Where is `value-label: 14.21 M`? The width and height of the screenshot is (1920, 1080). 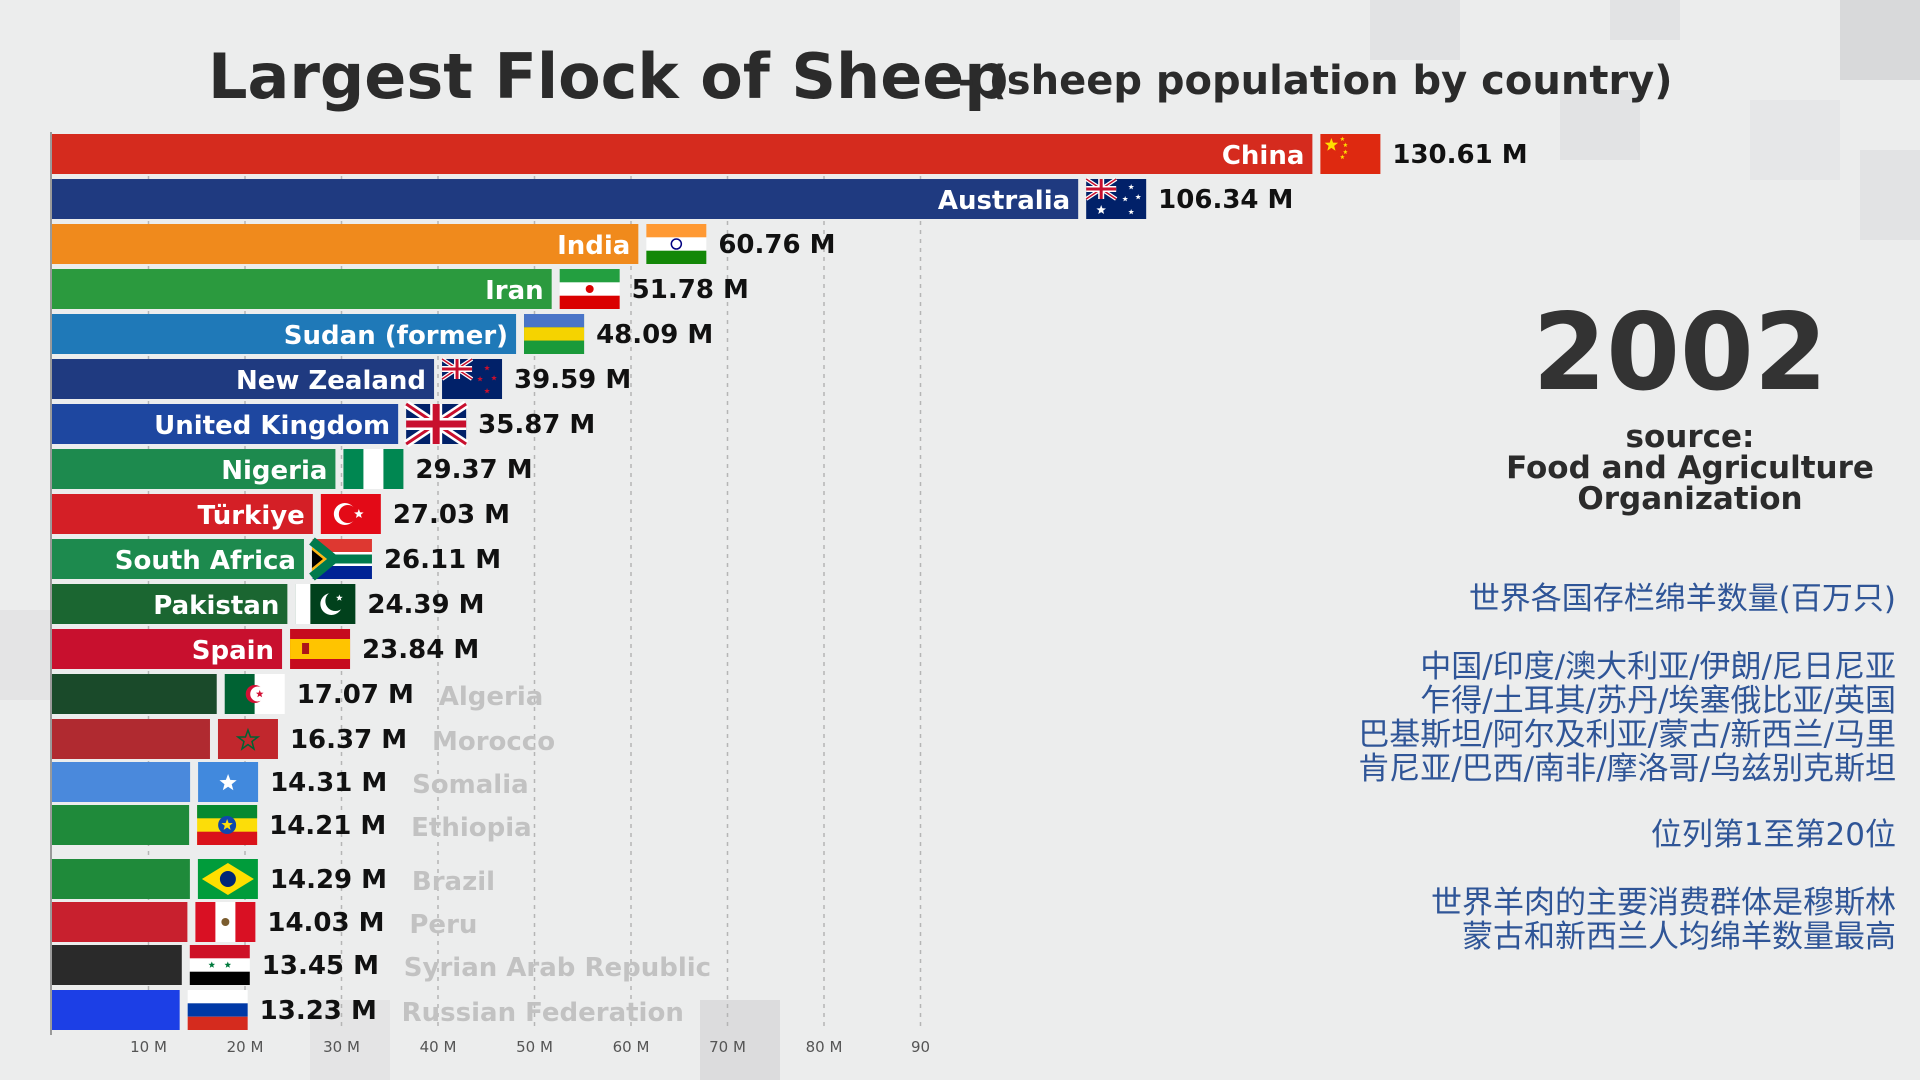
value-label: 14.21 M is located at coordinates (327, 826).